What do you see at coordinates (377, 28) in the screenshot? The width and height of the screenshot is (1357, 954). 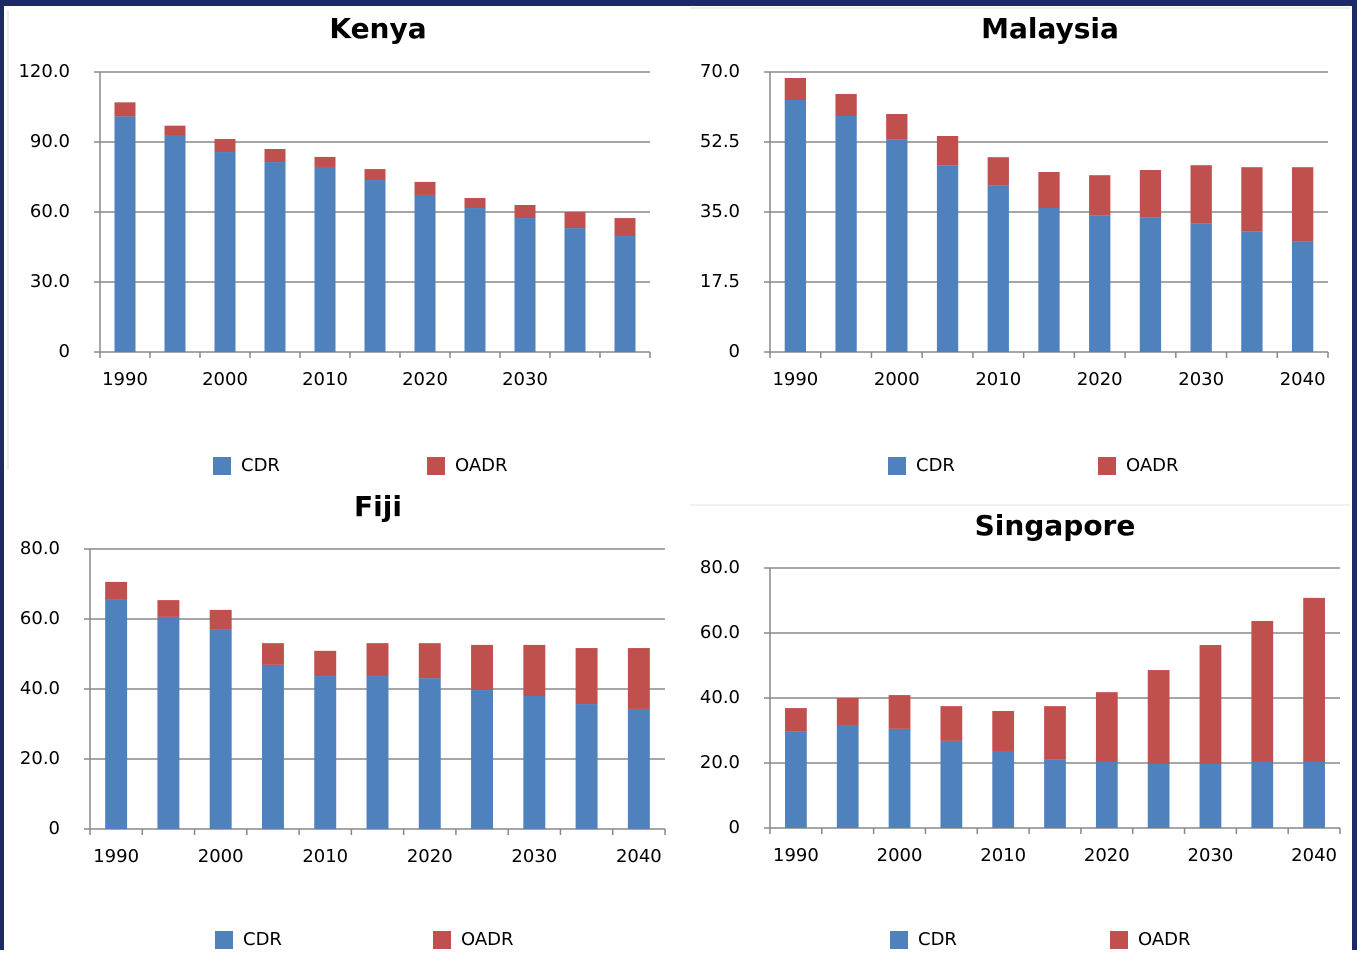 I see `chart-title: Kenya` at bounding box center [377, 28].